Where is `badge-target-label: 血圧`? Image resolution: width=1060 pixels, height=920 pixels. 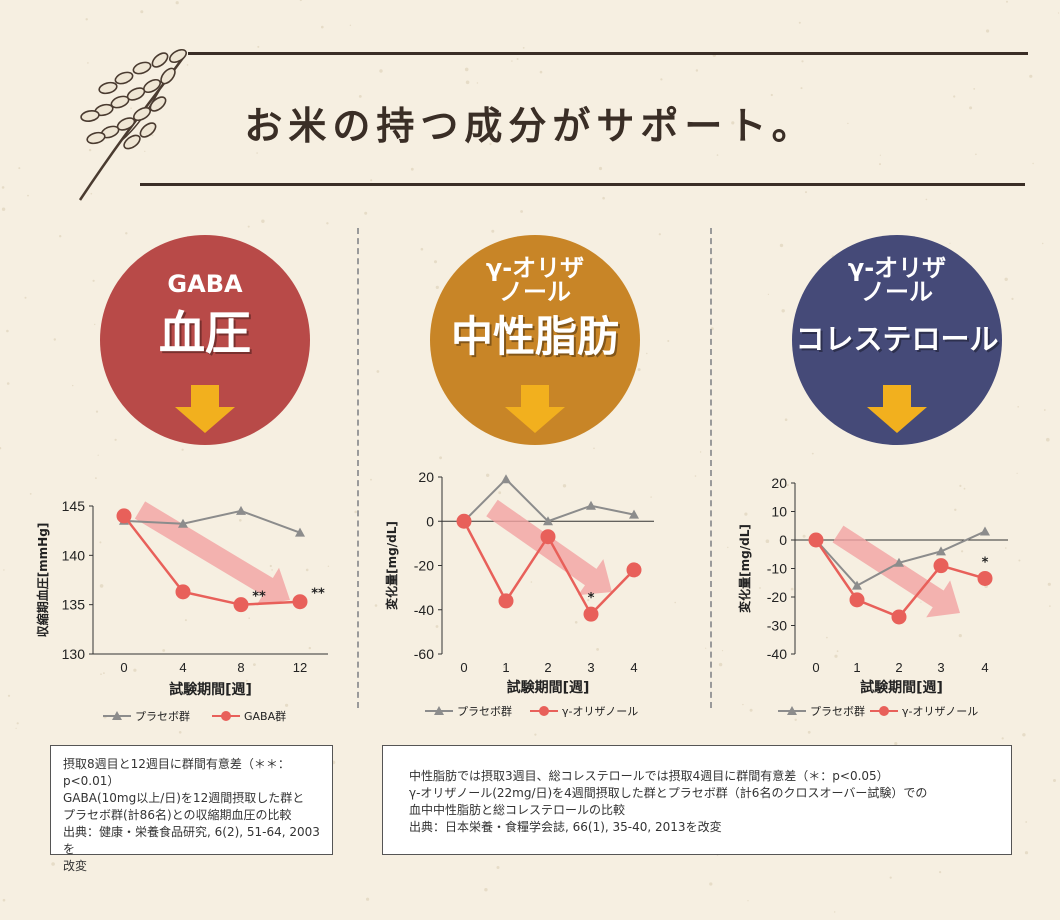 badge-target-label: 血圧 is located at coordinates (205, 333).